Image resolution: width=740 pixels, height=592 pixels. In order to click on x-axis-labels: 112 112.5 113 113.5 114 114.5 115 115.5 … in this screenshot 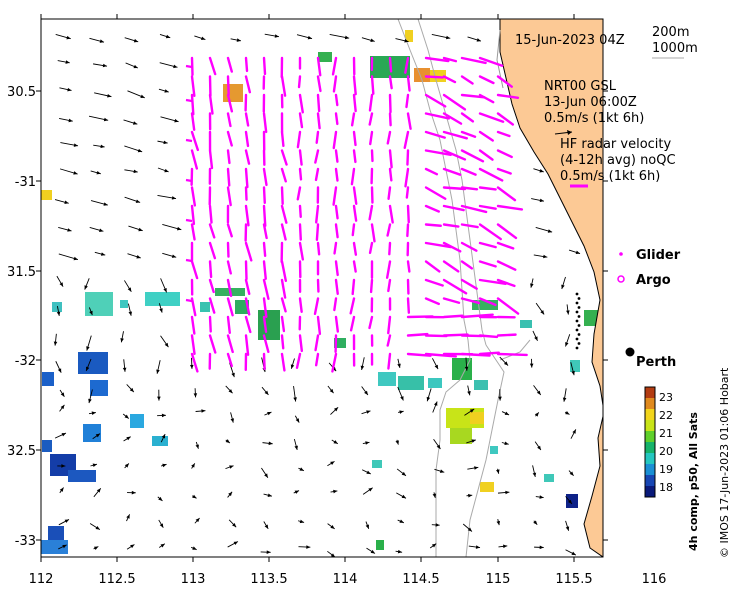, I will do `click(348, 579)`.